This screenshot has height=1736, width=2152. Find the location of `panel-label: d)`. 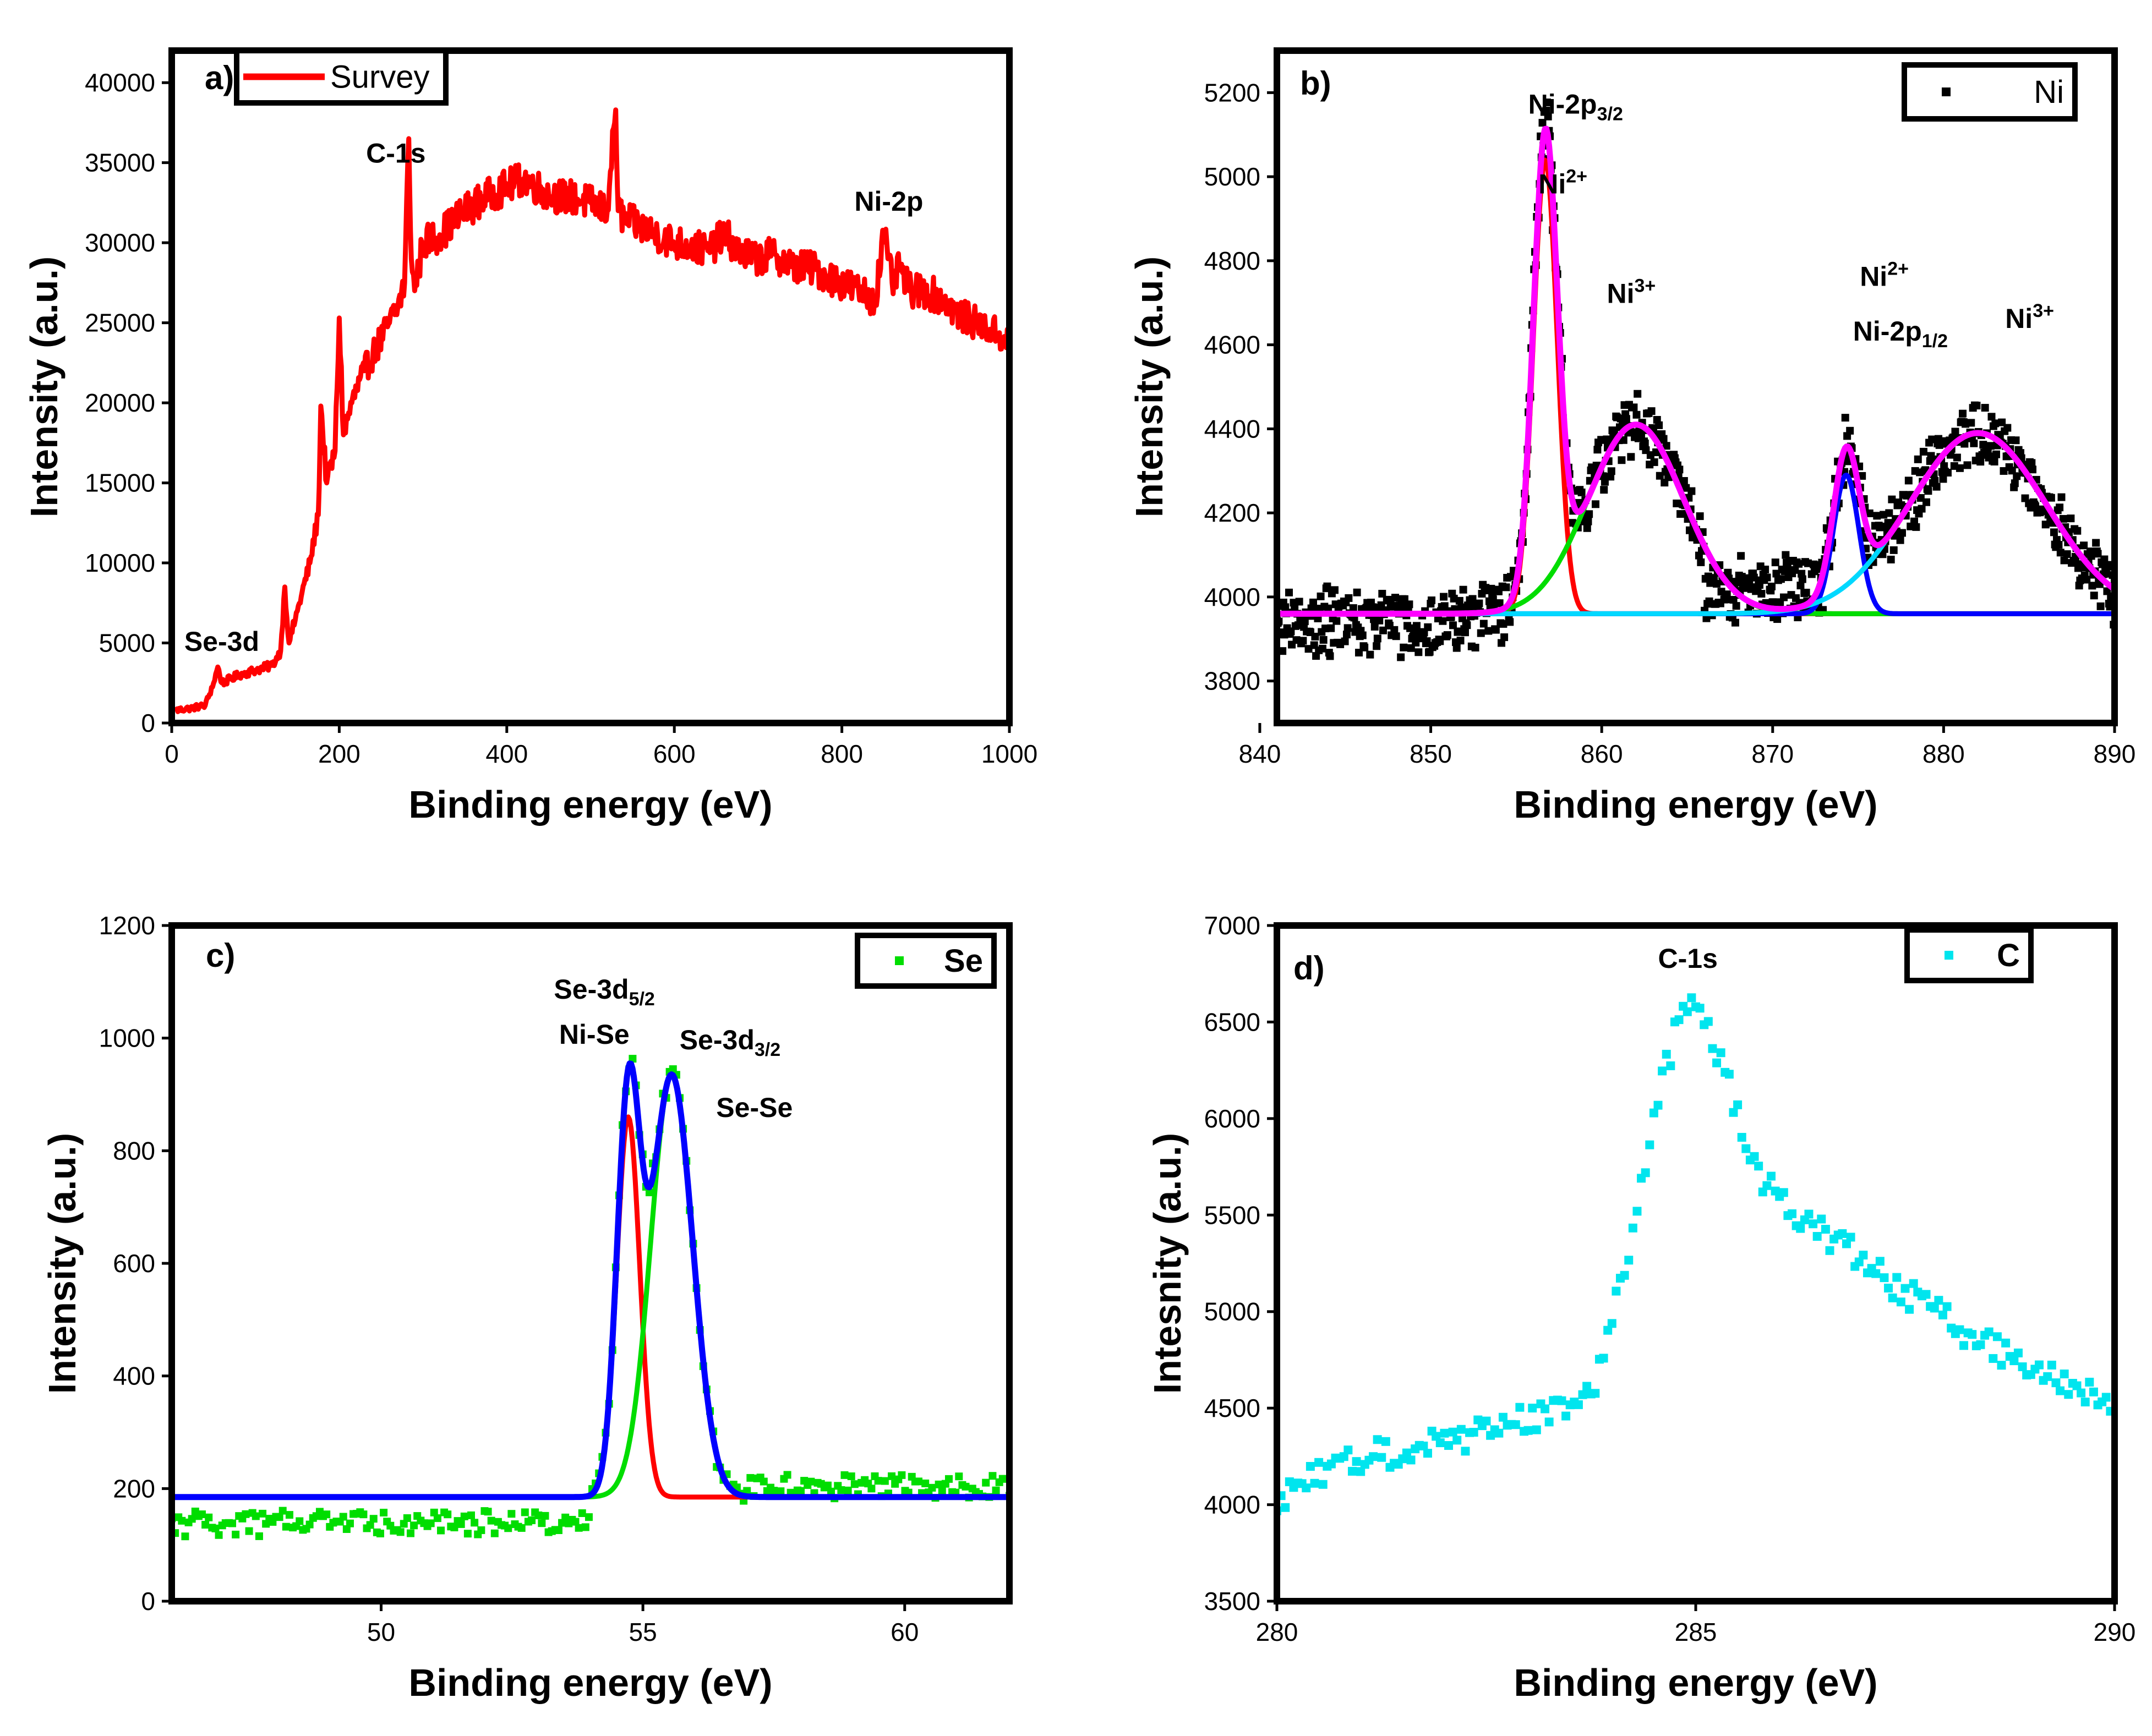

panel-label: d) is located at coordinates (1309, 968).